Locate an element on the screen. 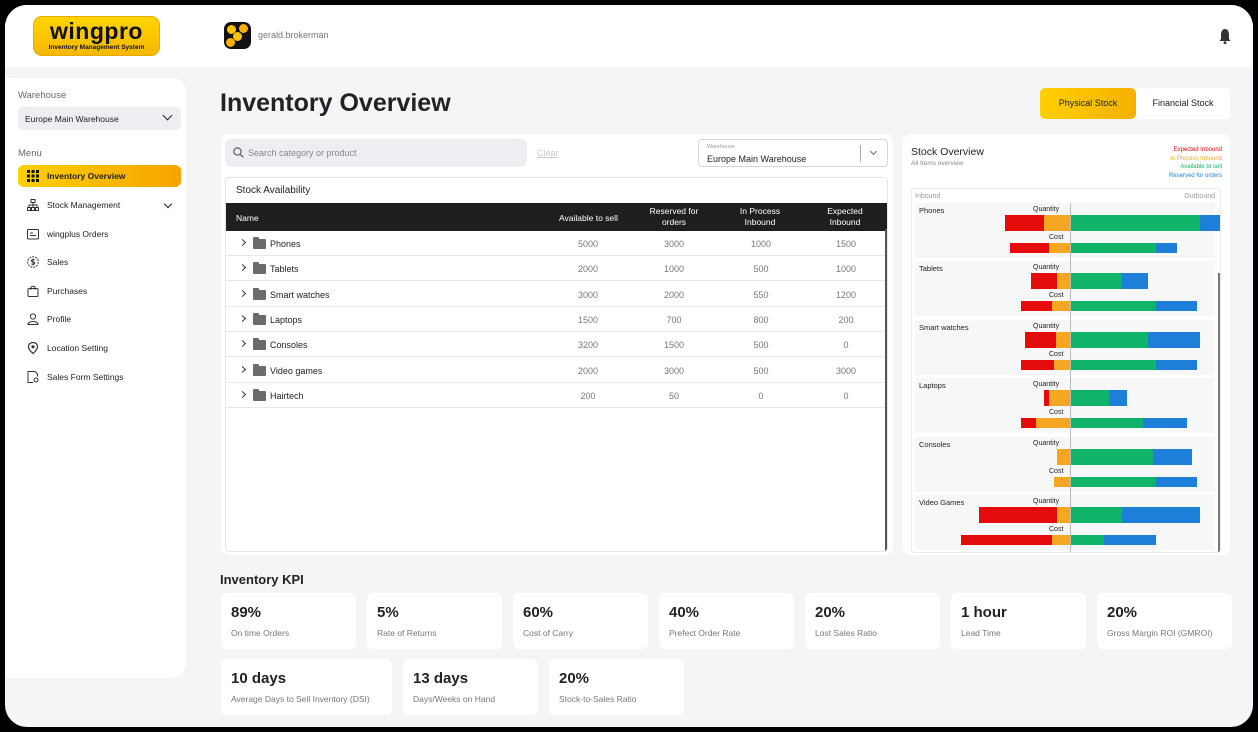  table-row: Smart watches 3000 2000 550 1200 is located at coordinates (556, 294).